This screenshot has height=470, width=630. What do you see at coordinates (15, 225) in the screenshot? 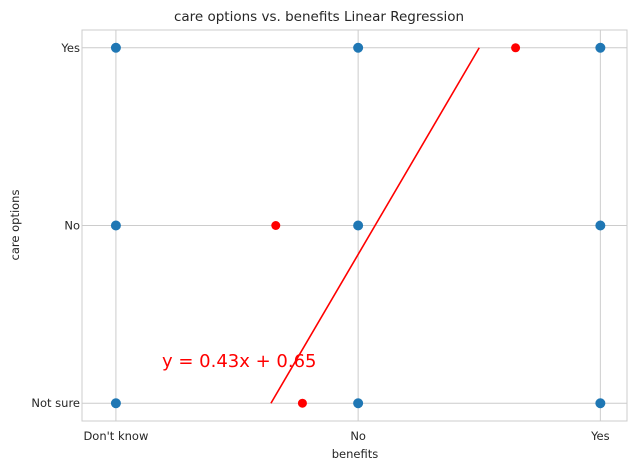
I see `y-axis-label: care options` at bounding box center [15, 225].